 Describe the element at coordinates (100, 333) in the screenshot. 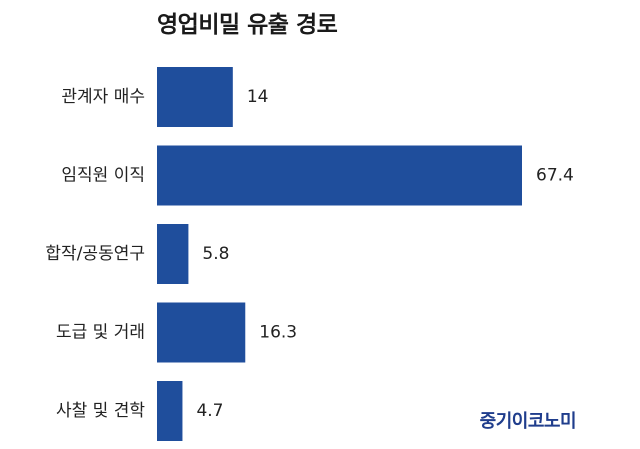

I see `category-label: 도급 및 거래` at that location.